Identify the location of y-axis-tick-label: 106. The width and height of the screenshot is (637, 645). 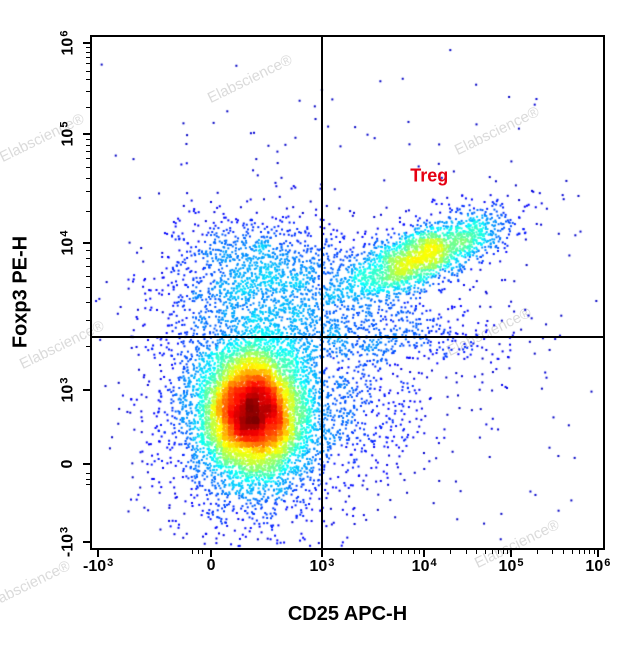
(68, 43).